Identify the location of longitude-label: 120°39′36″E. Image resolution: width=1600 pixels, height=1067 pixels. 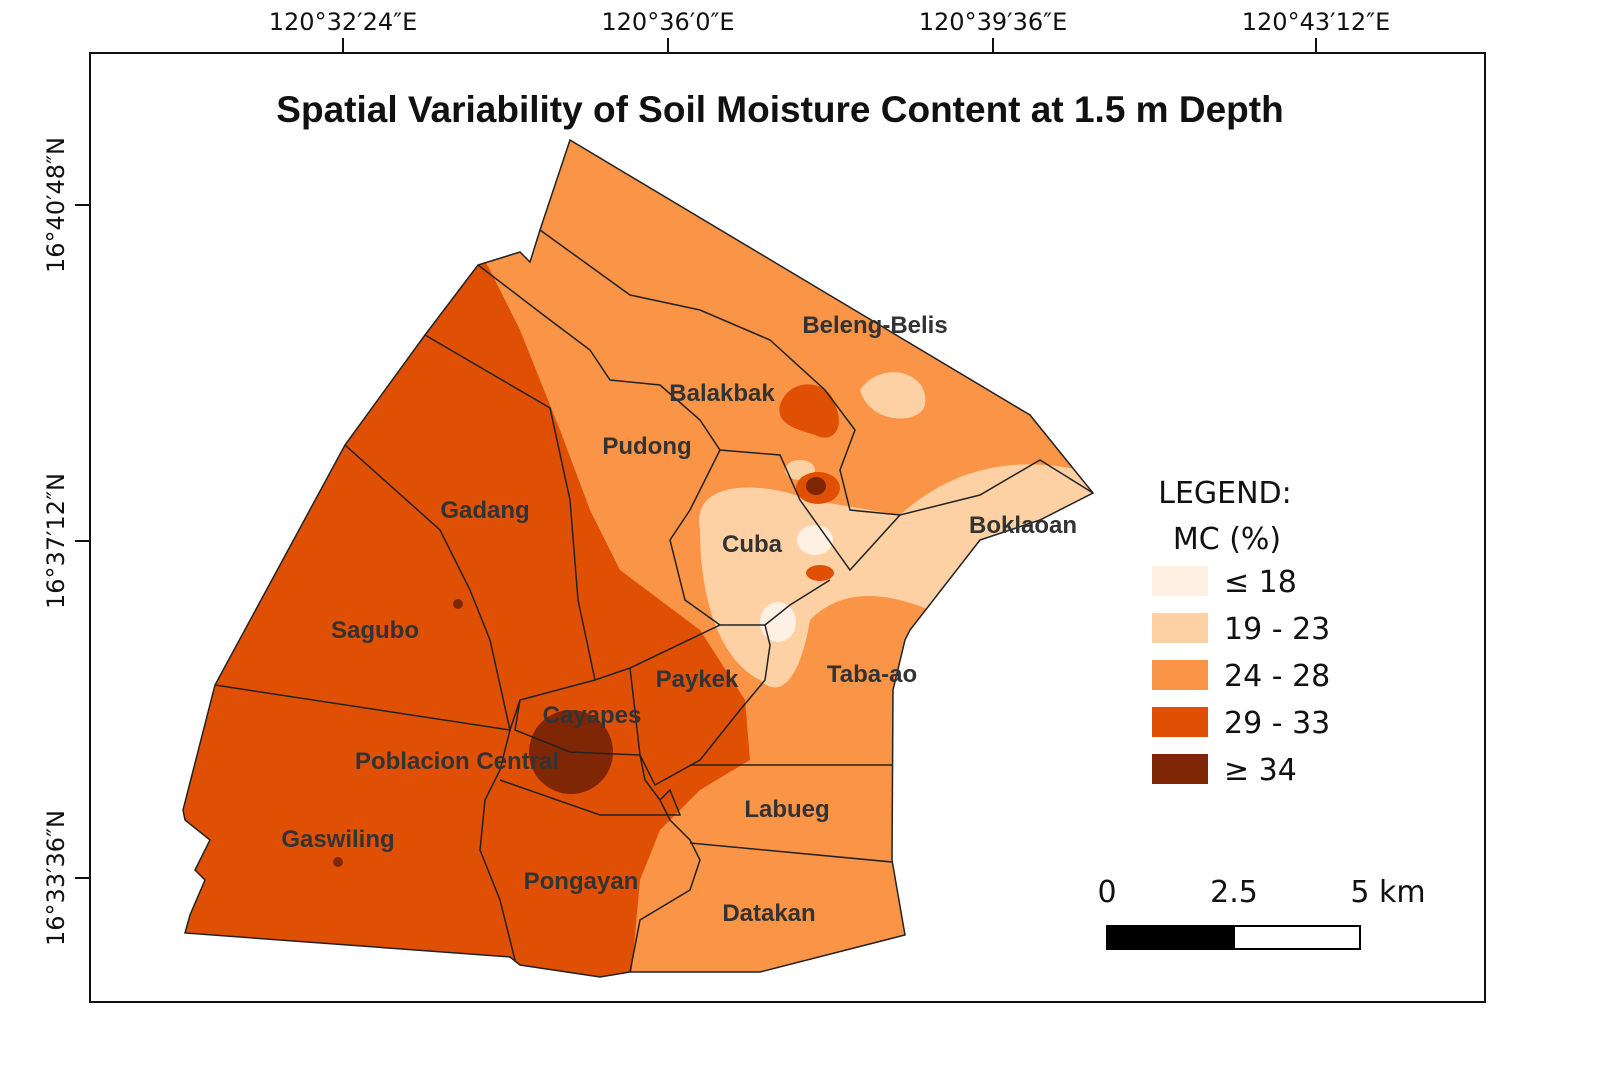
(993, 22).